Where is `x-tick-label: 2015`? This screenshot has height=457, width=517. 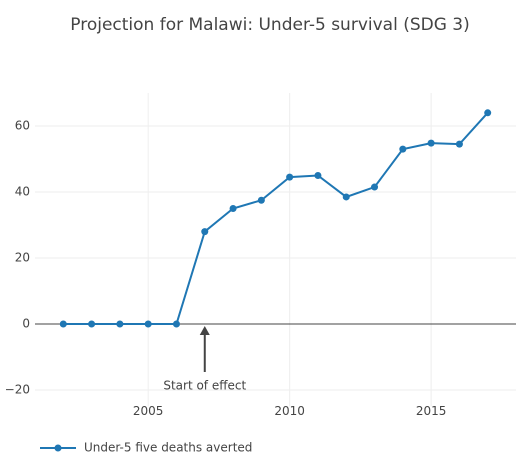 x-tick-label: 2015 is located at coordinates (431, 411).